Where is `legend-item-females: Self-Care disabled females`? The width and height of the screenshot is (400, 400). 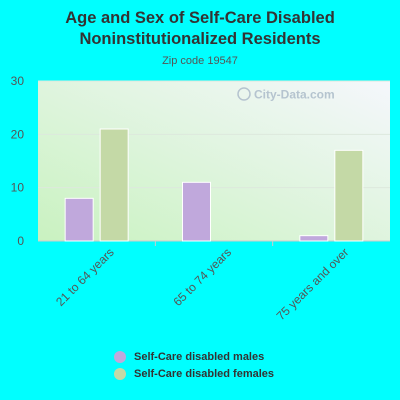 legend-item-females: Self-Care disabled females is located at coordinates (194, 374).